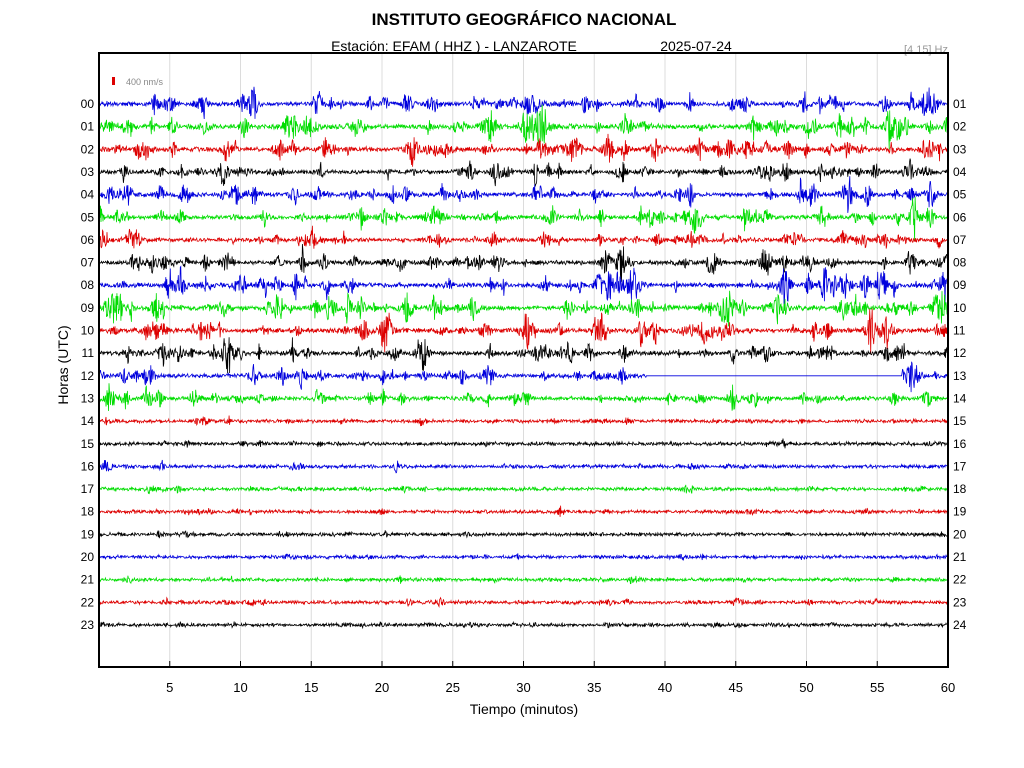 This screenshot has height=768, width=1024. Describe the element at coordinates (88, 240) in the screenshot. I see `hour-label-left: 06` at that location.